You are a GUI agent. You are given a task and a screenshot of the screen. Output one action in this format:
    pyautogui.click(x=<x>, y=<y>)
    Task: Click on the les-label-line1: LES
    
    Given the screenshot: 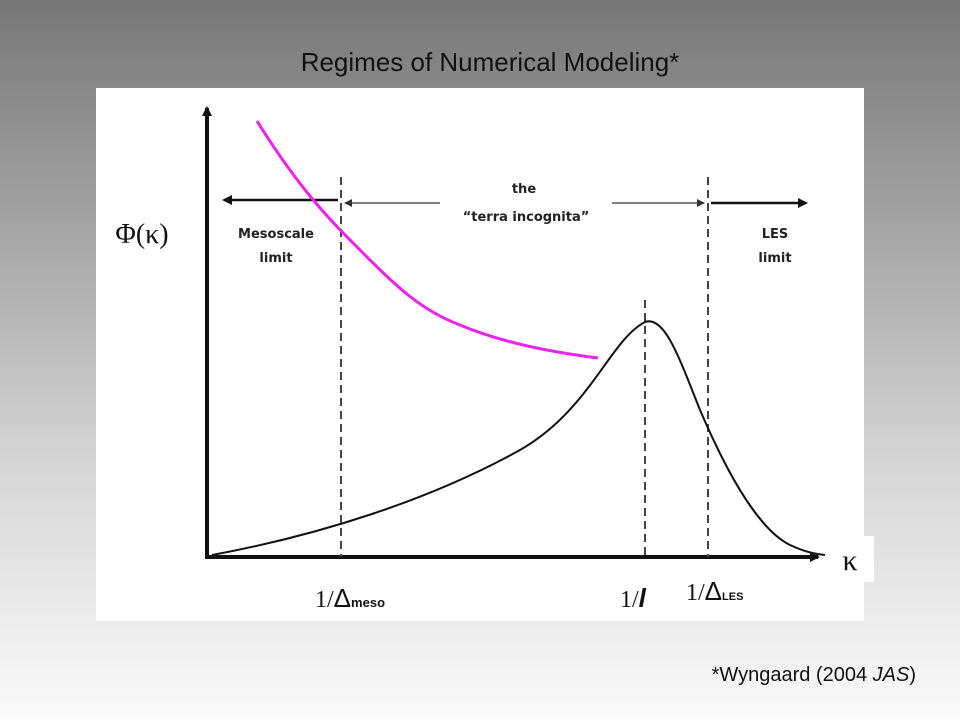 What is the action you would take?
    pyautogui.click(x=775, y=234)
    